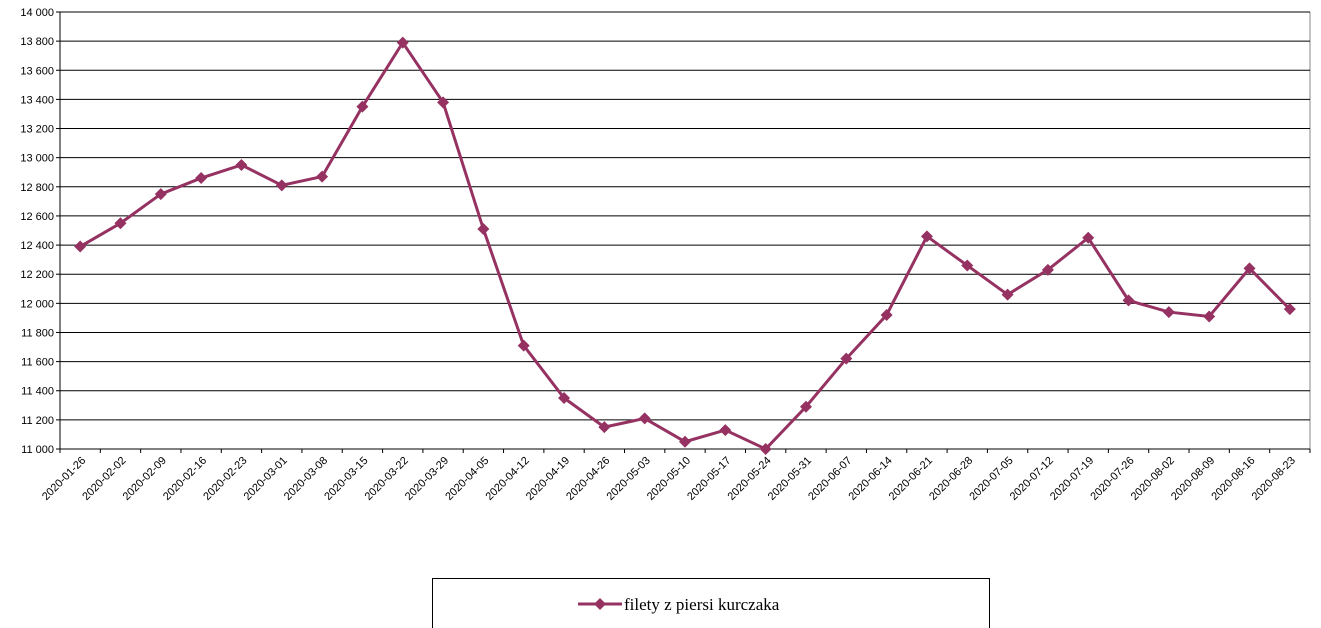 This screenshot has height=628, width=1321. What do you see at coordinates (37, 363) in the screenshot?
I see `y-tick-label: 11 600` at bounding box center [37, 363].